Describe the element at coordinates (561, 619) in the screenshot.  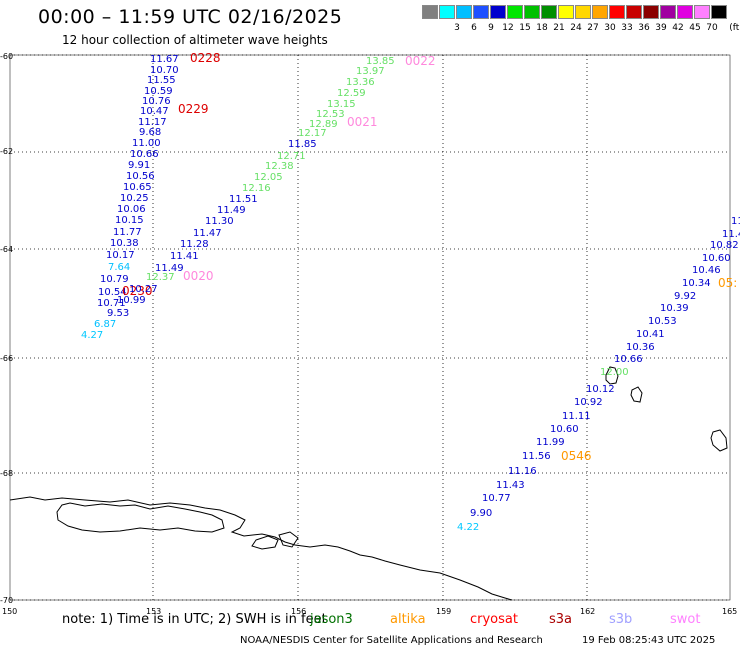
I see `satellite-s3a: s3a` at that location.